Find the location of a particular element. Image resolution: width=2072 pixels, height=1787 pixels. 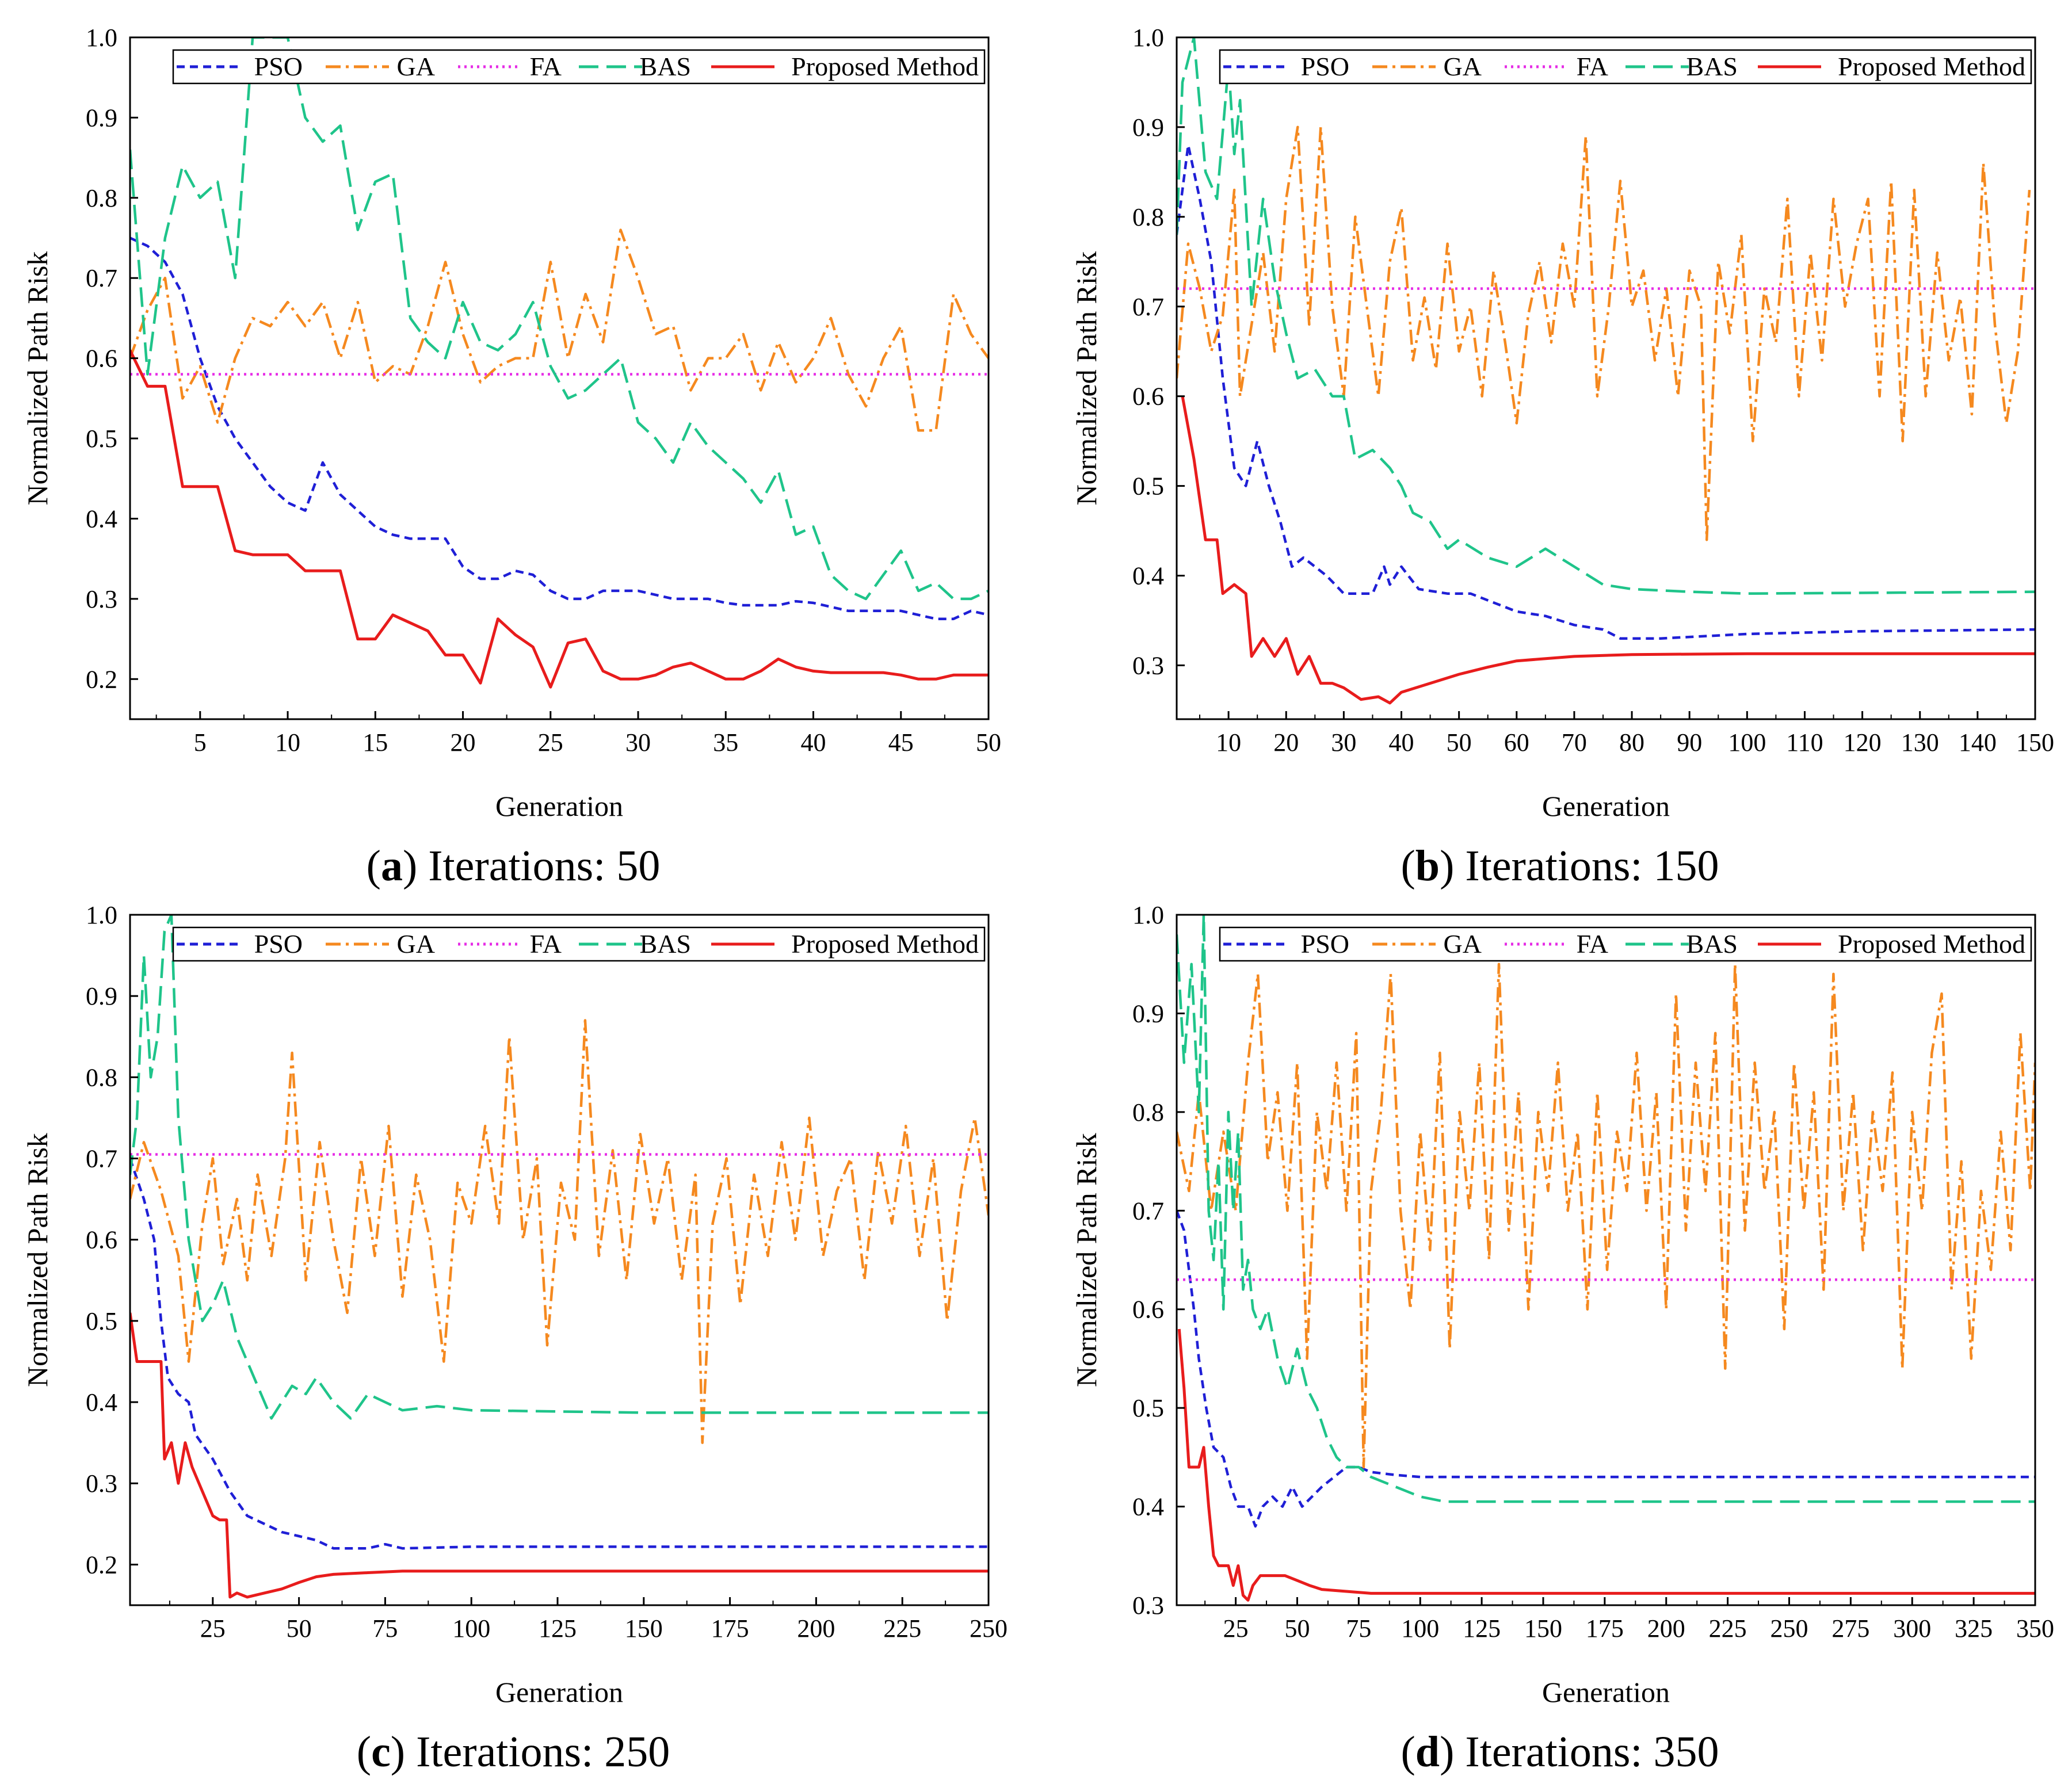

x-tick-label: 275 is located at coordinates (1850, 1628).